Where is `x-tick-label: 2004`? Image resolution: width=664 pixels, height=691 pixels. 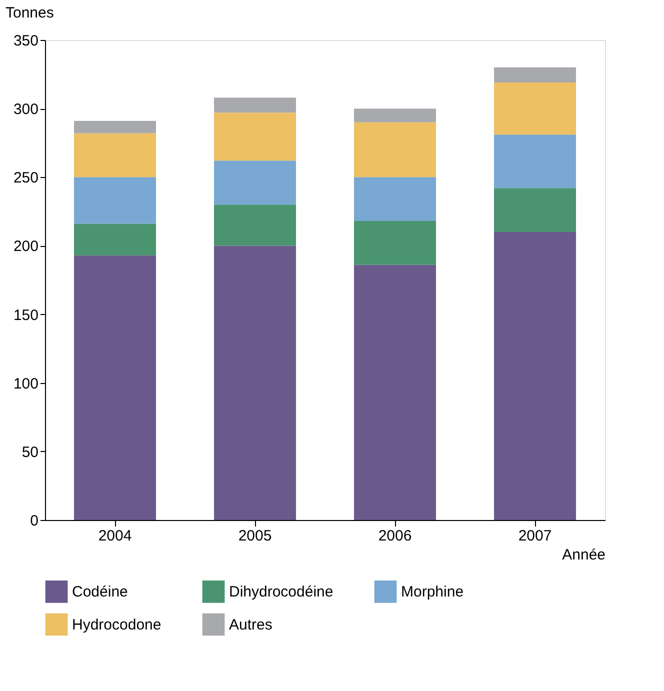 x-tick-label: 2004 is located at coordinates (115, 536).